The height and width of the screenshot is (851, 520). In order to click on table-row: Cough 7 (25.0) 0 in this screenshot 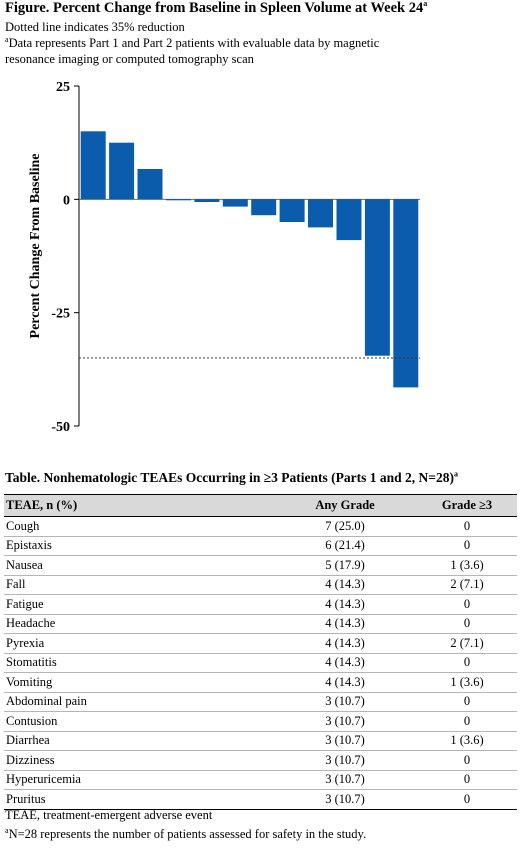, I will do `click(260, 526)`.